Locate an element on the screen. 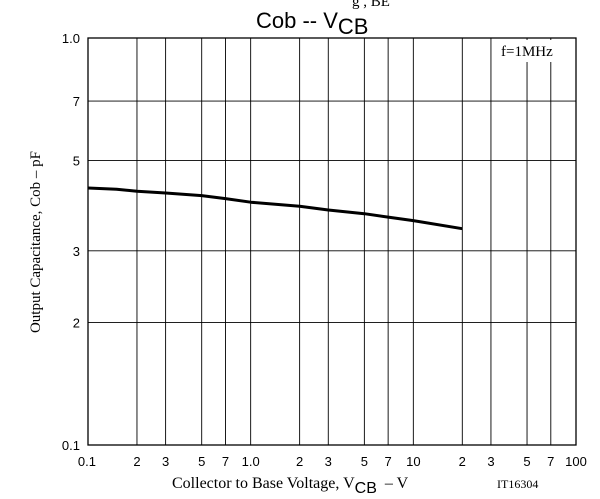 The width and height of the screenshot is (600, 499). y-tick-labels: 0.1 2 3 5 7 1.0 is located at coordinates (71, 242).